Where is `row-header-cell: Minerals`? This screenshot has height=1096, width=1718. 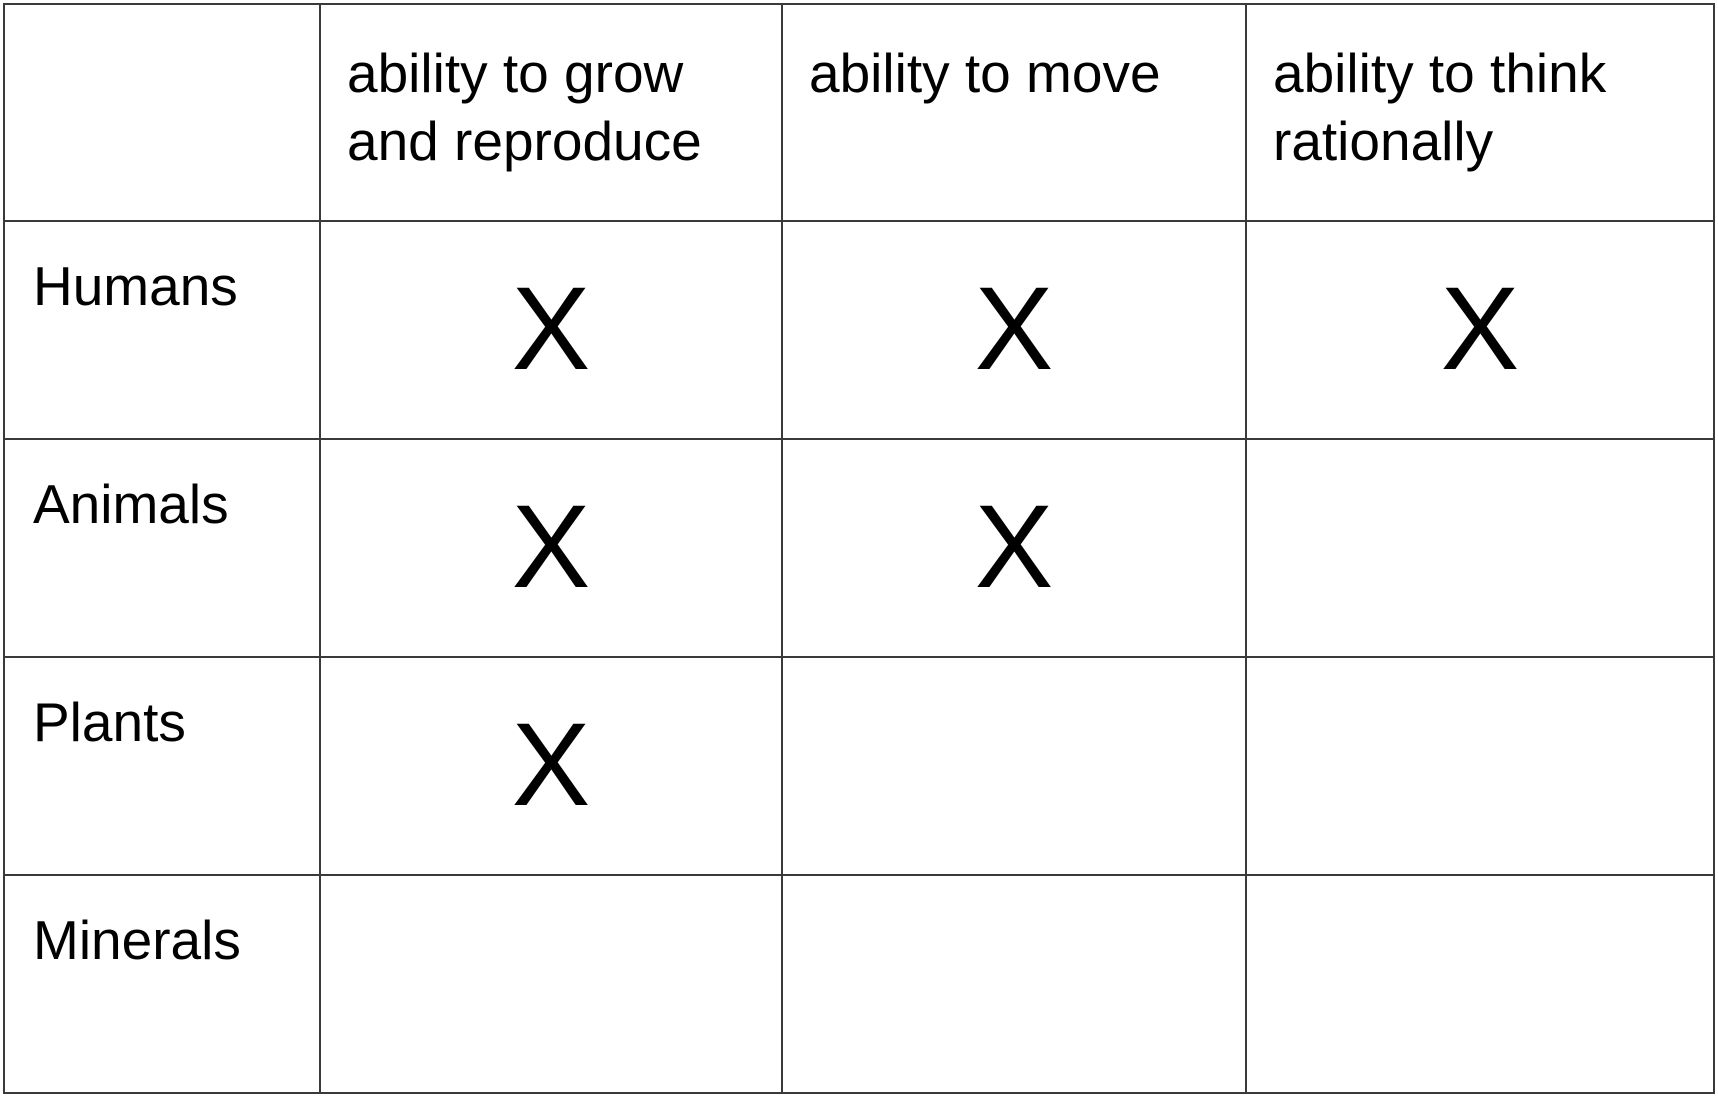
row-header-cell: Minerals is located at coordinates (162, 984).